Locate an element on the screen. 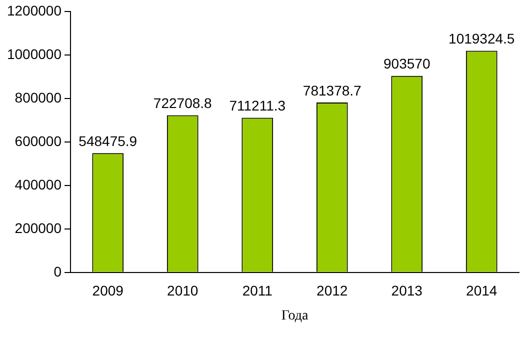 The image size is (529, 338). data-label: 781378.7 is located at coordinates (332, 90).